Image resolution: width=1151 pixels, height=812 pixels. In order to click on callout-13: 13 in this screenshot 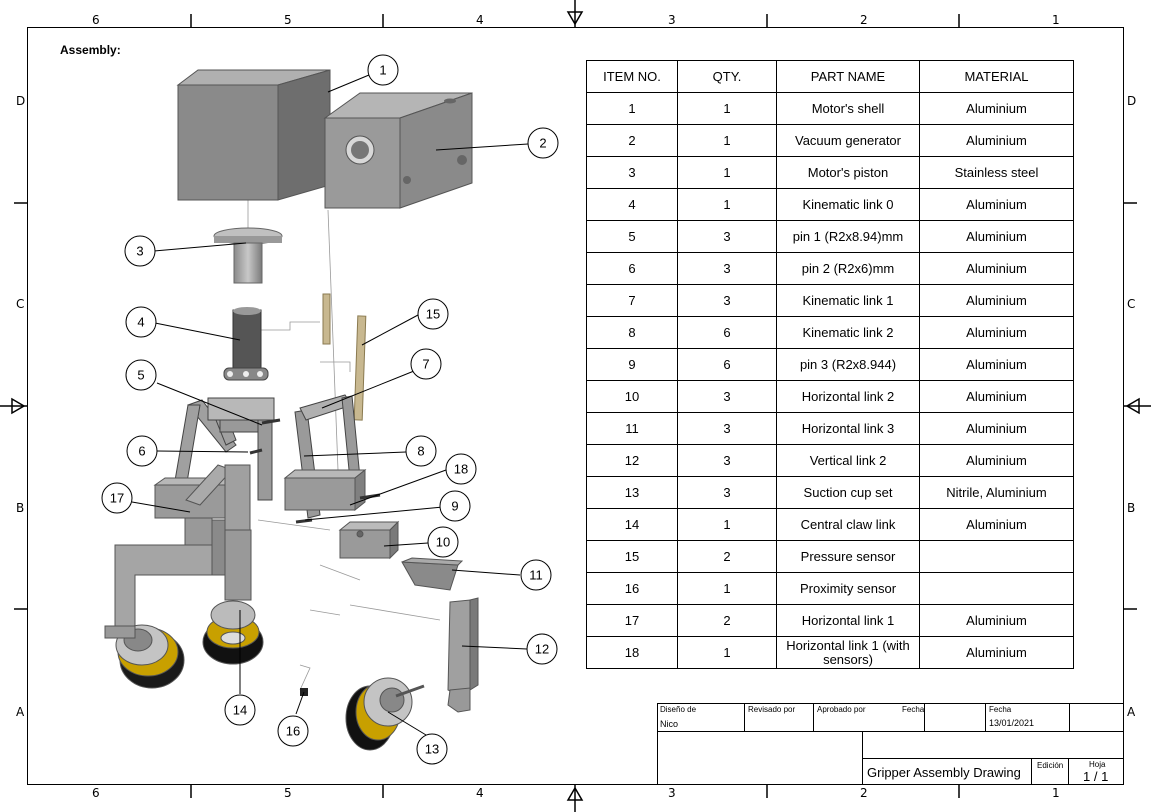, I will do `click(432, 749)`.